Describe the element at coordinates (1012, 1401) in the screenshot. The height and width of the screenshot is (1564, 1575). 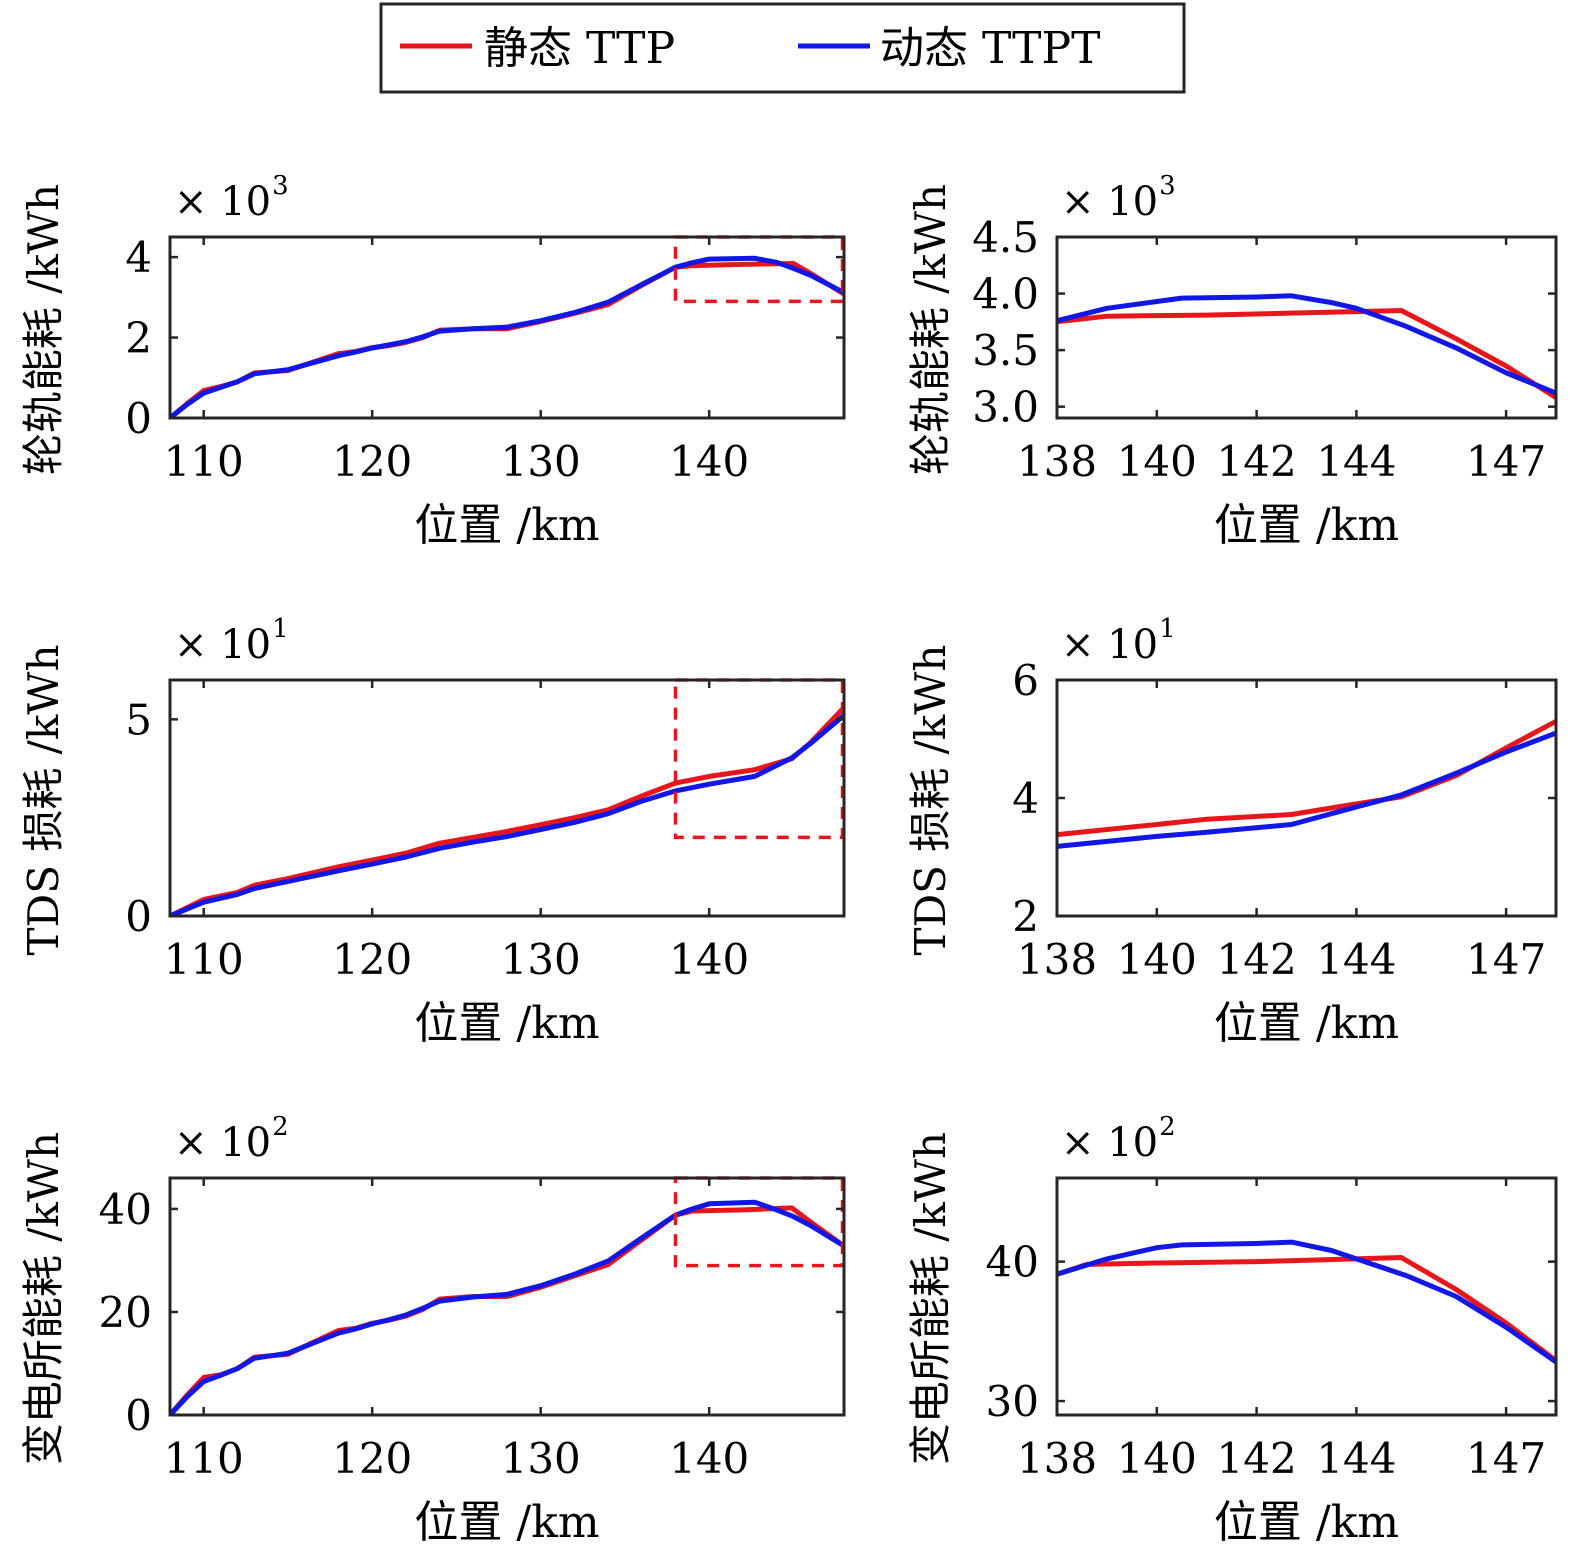
I see `y-tick-label: 30` at that location.